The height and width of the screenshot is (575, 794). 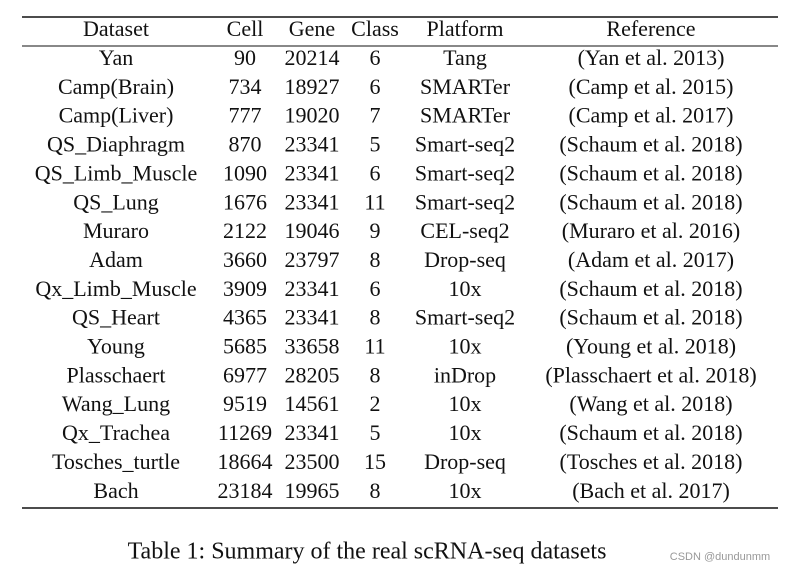 I want to click on table-cell: 14561, so click(x=312, y=403).